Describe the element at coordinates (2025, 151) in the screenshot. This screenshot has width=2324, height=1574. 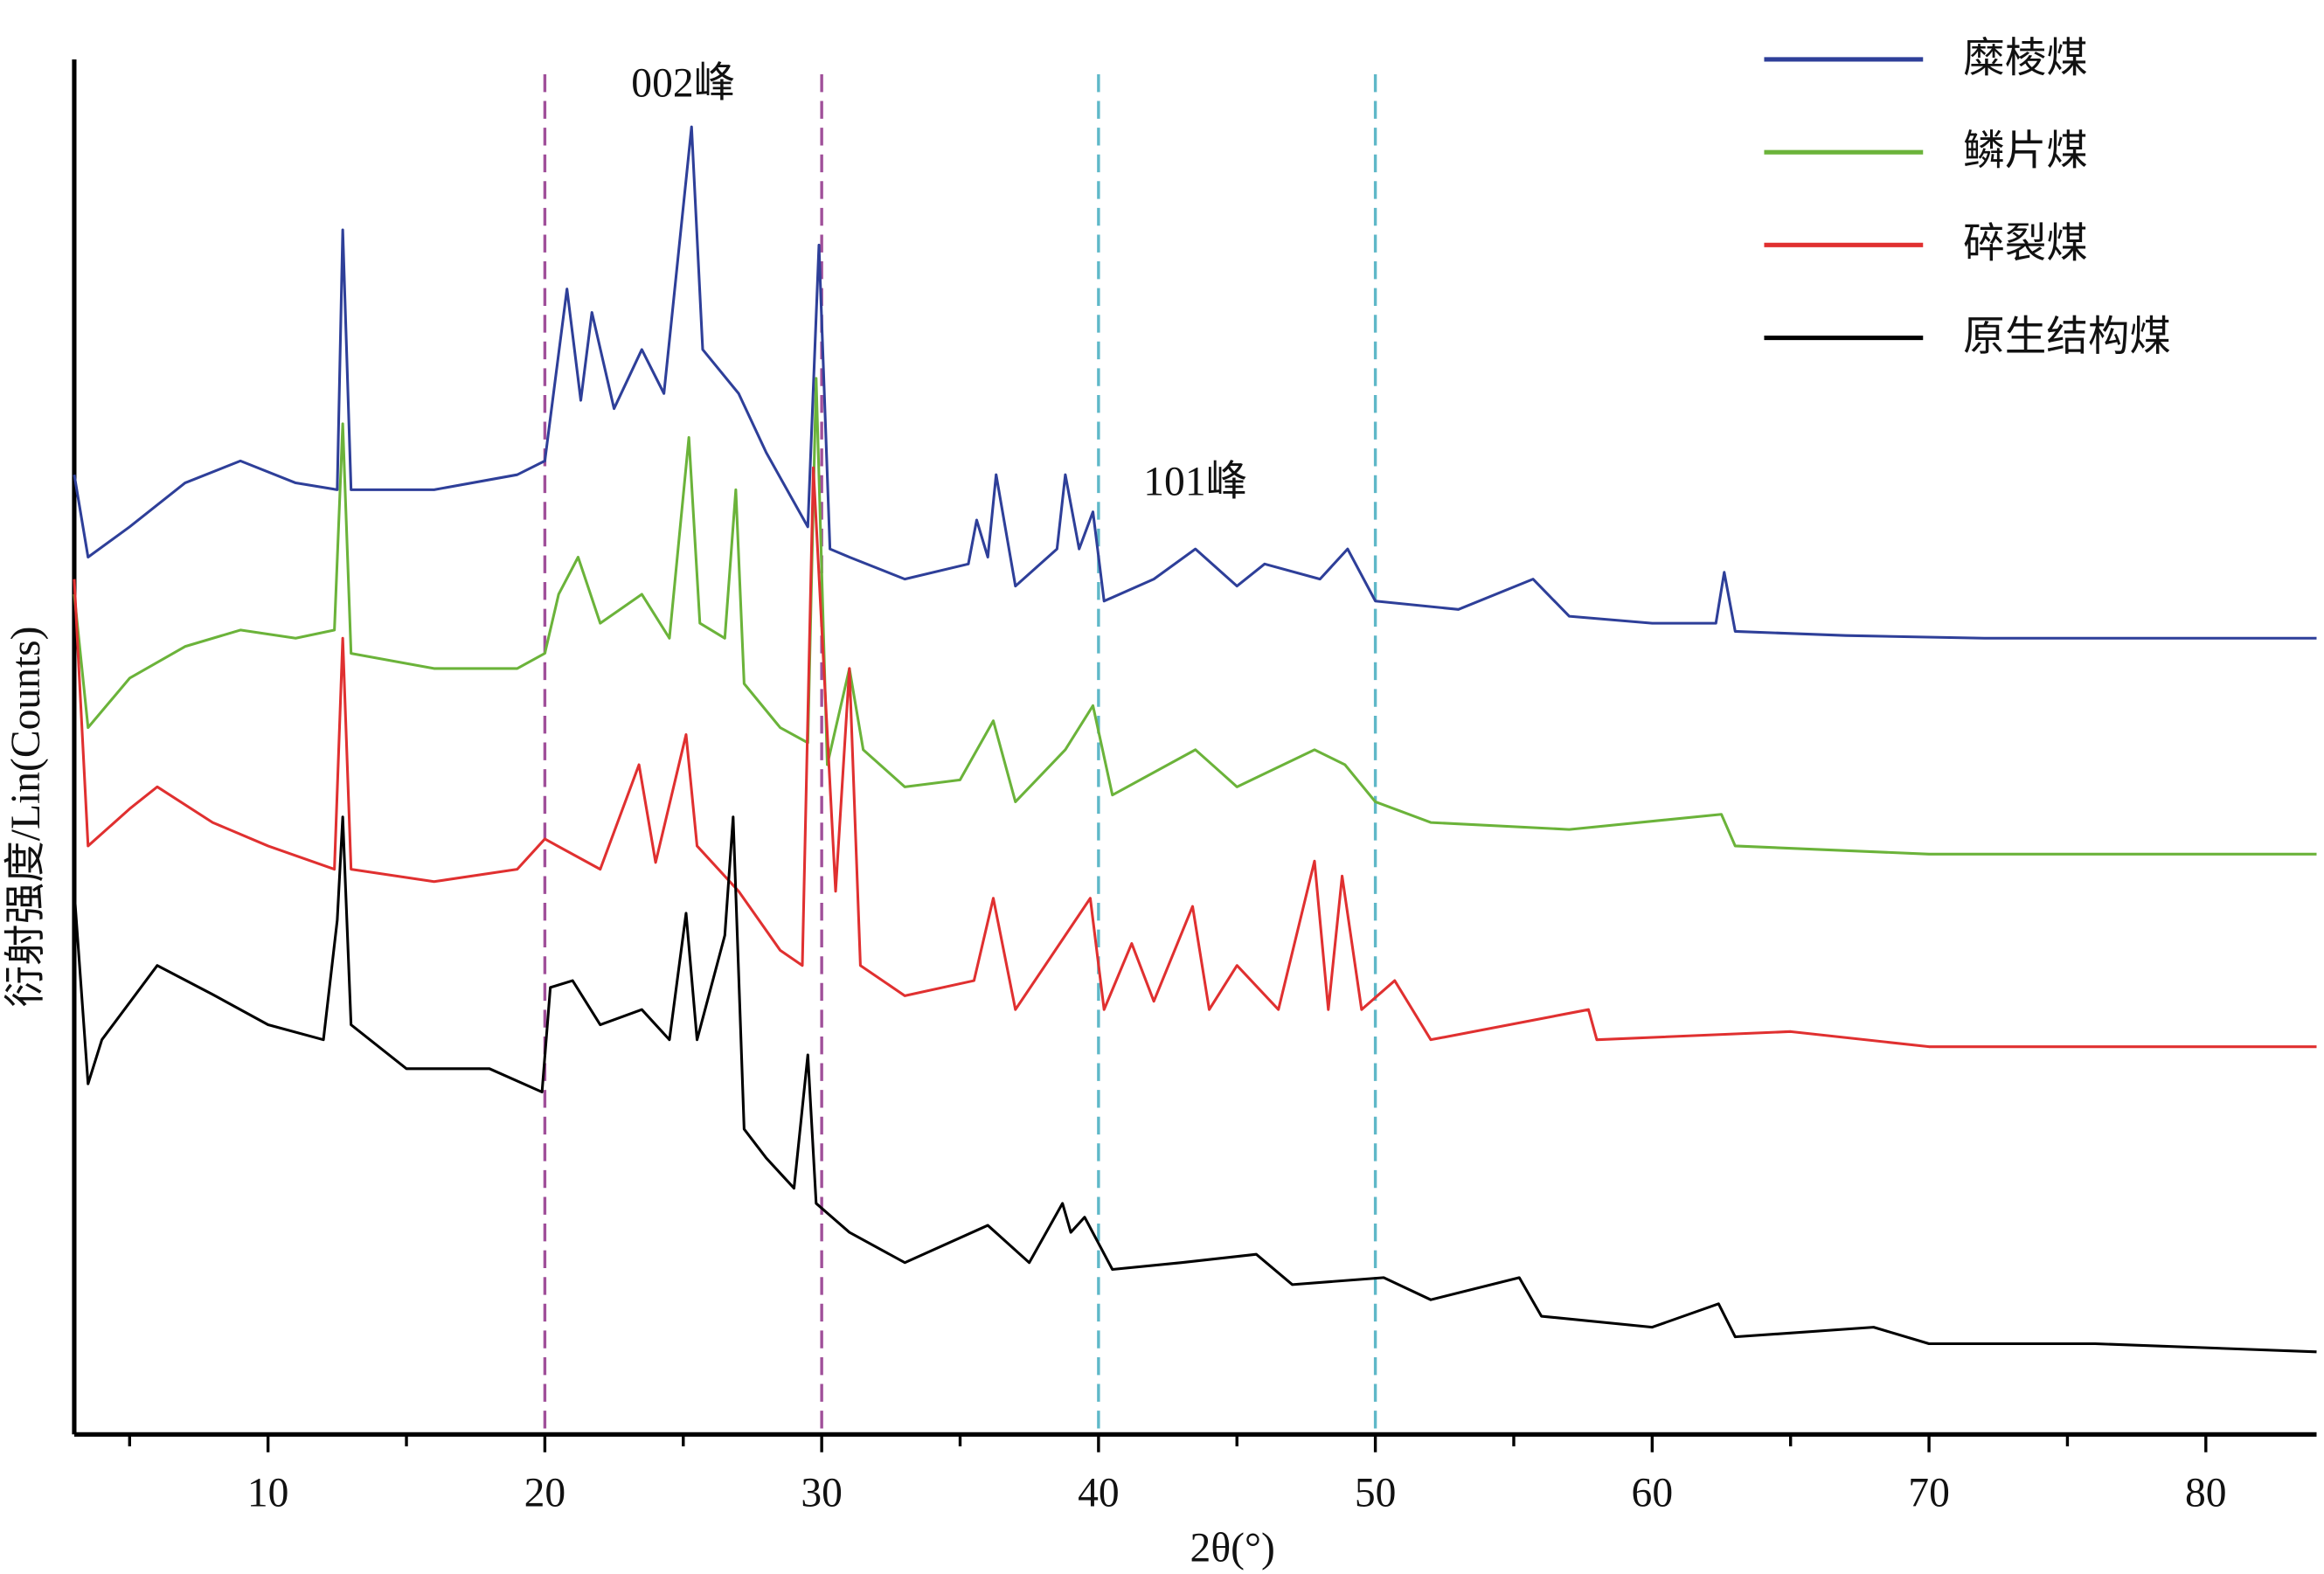
I see `legend-label: 鳞片煤` at that location.